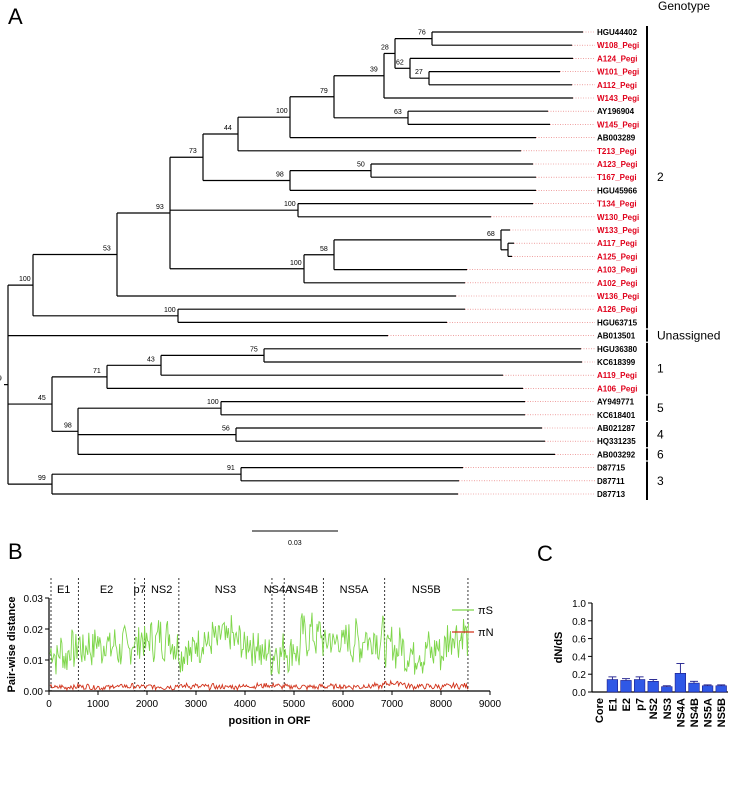  Describe the element at coordinates (722, 712) in the screenshot. I see `x-tick-label: NS5B` at that location.